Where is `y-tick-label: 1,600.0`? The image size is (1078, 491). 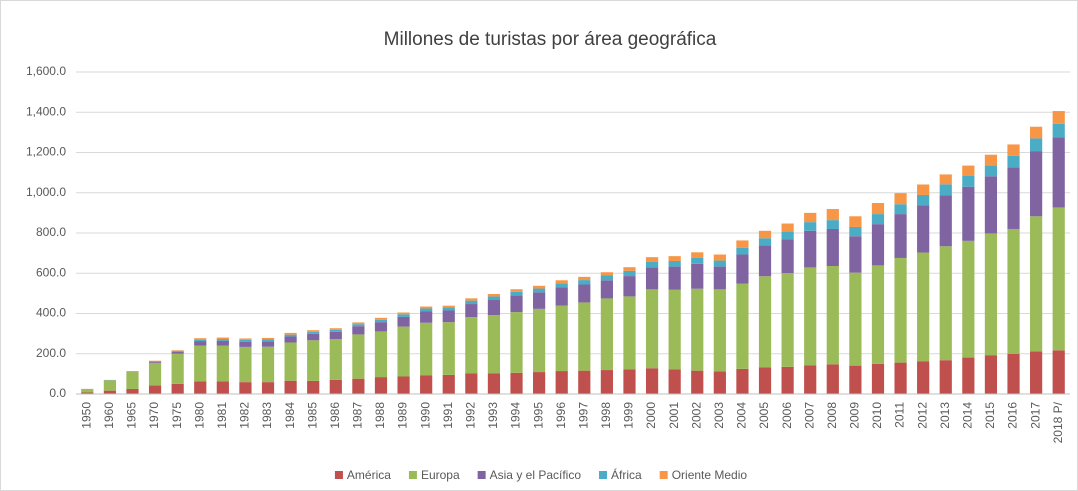
y-tick-label: 1,600.0 is located at coordinates (46, 71).